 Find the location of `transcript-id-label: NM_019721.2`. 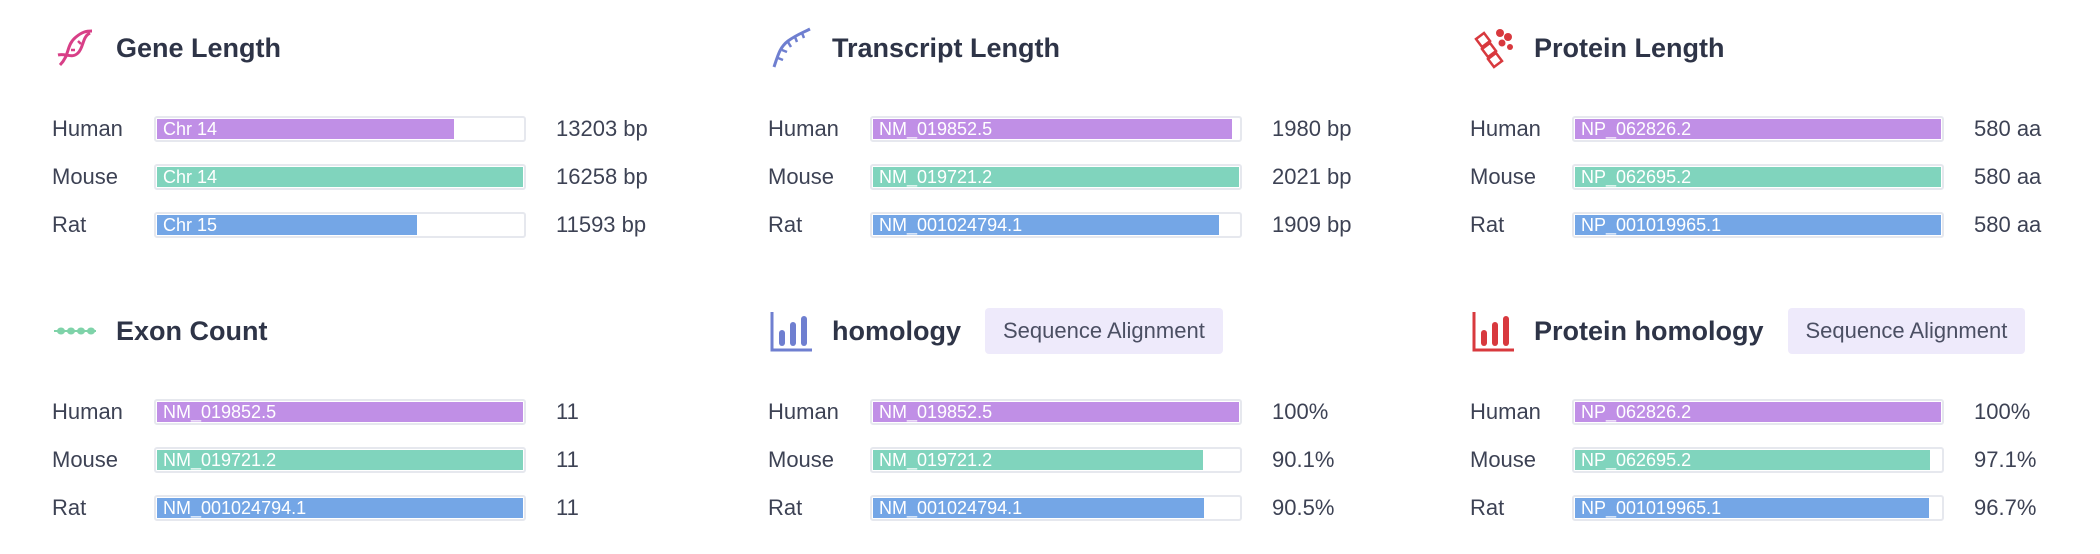

transcript-id-label: NM_019721.2 is located at coordinates (936, 460).